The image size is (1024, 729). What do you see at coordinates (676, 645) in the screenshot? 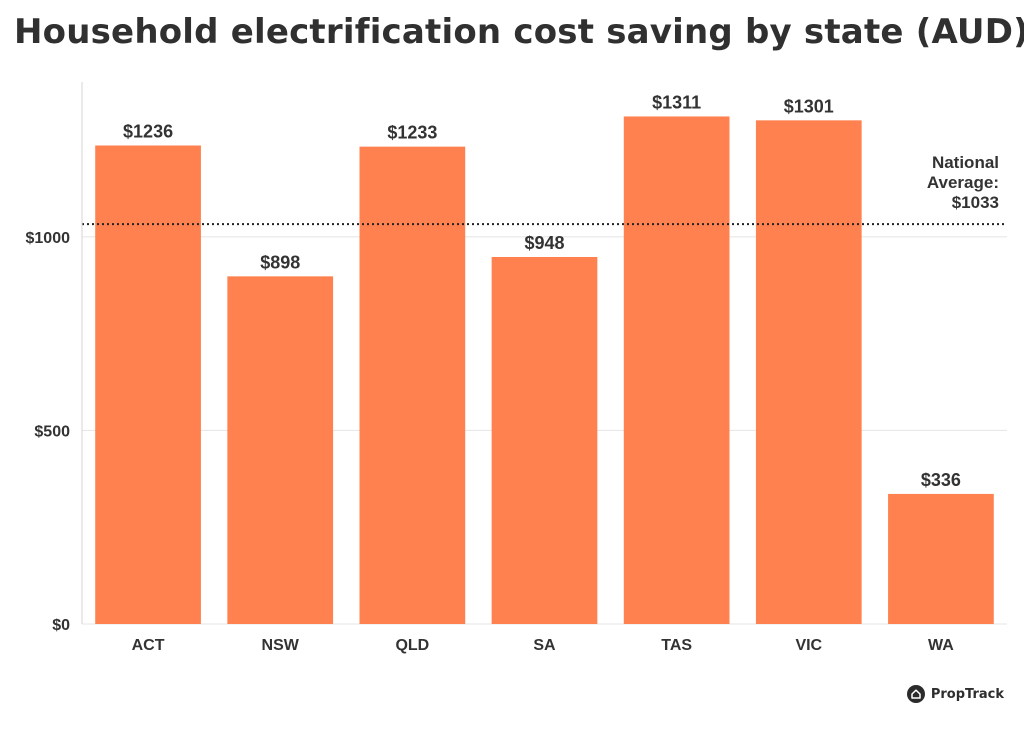
I see `x-tick-label-tas: TAS` at bounding box center [676, 645].